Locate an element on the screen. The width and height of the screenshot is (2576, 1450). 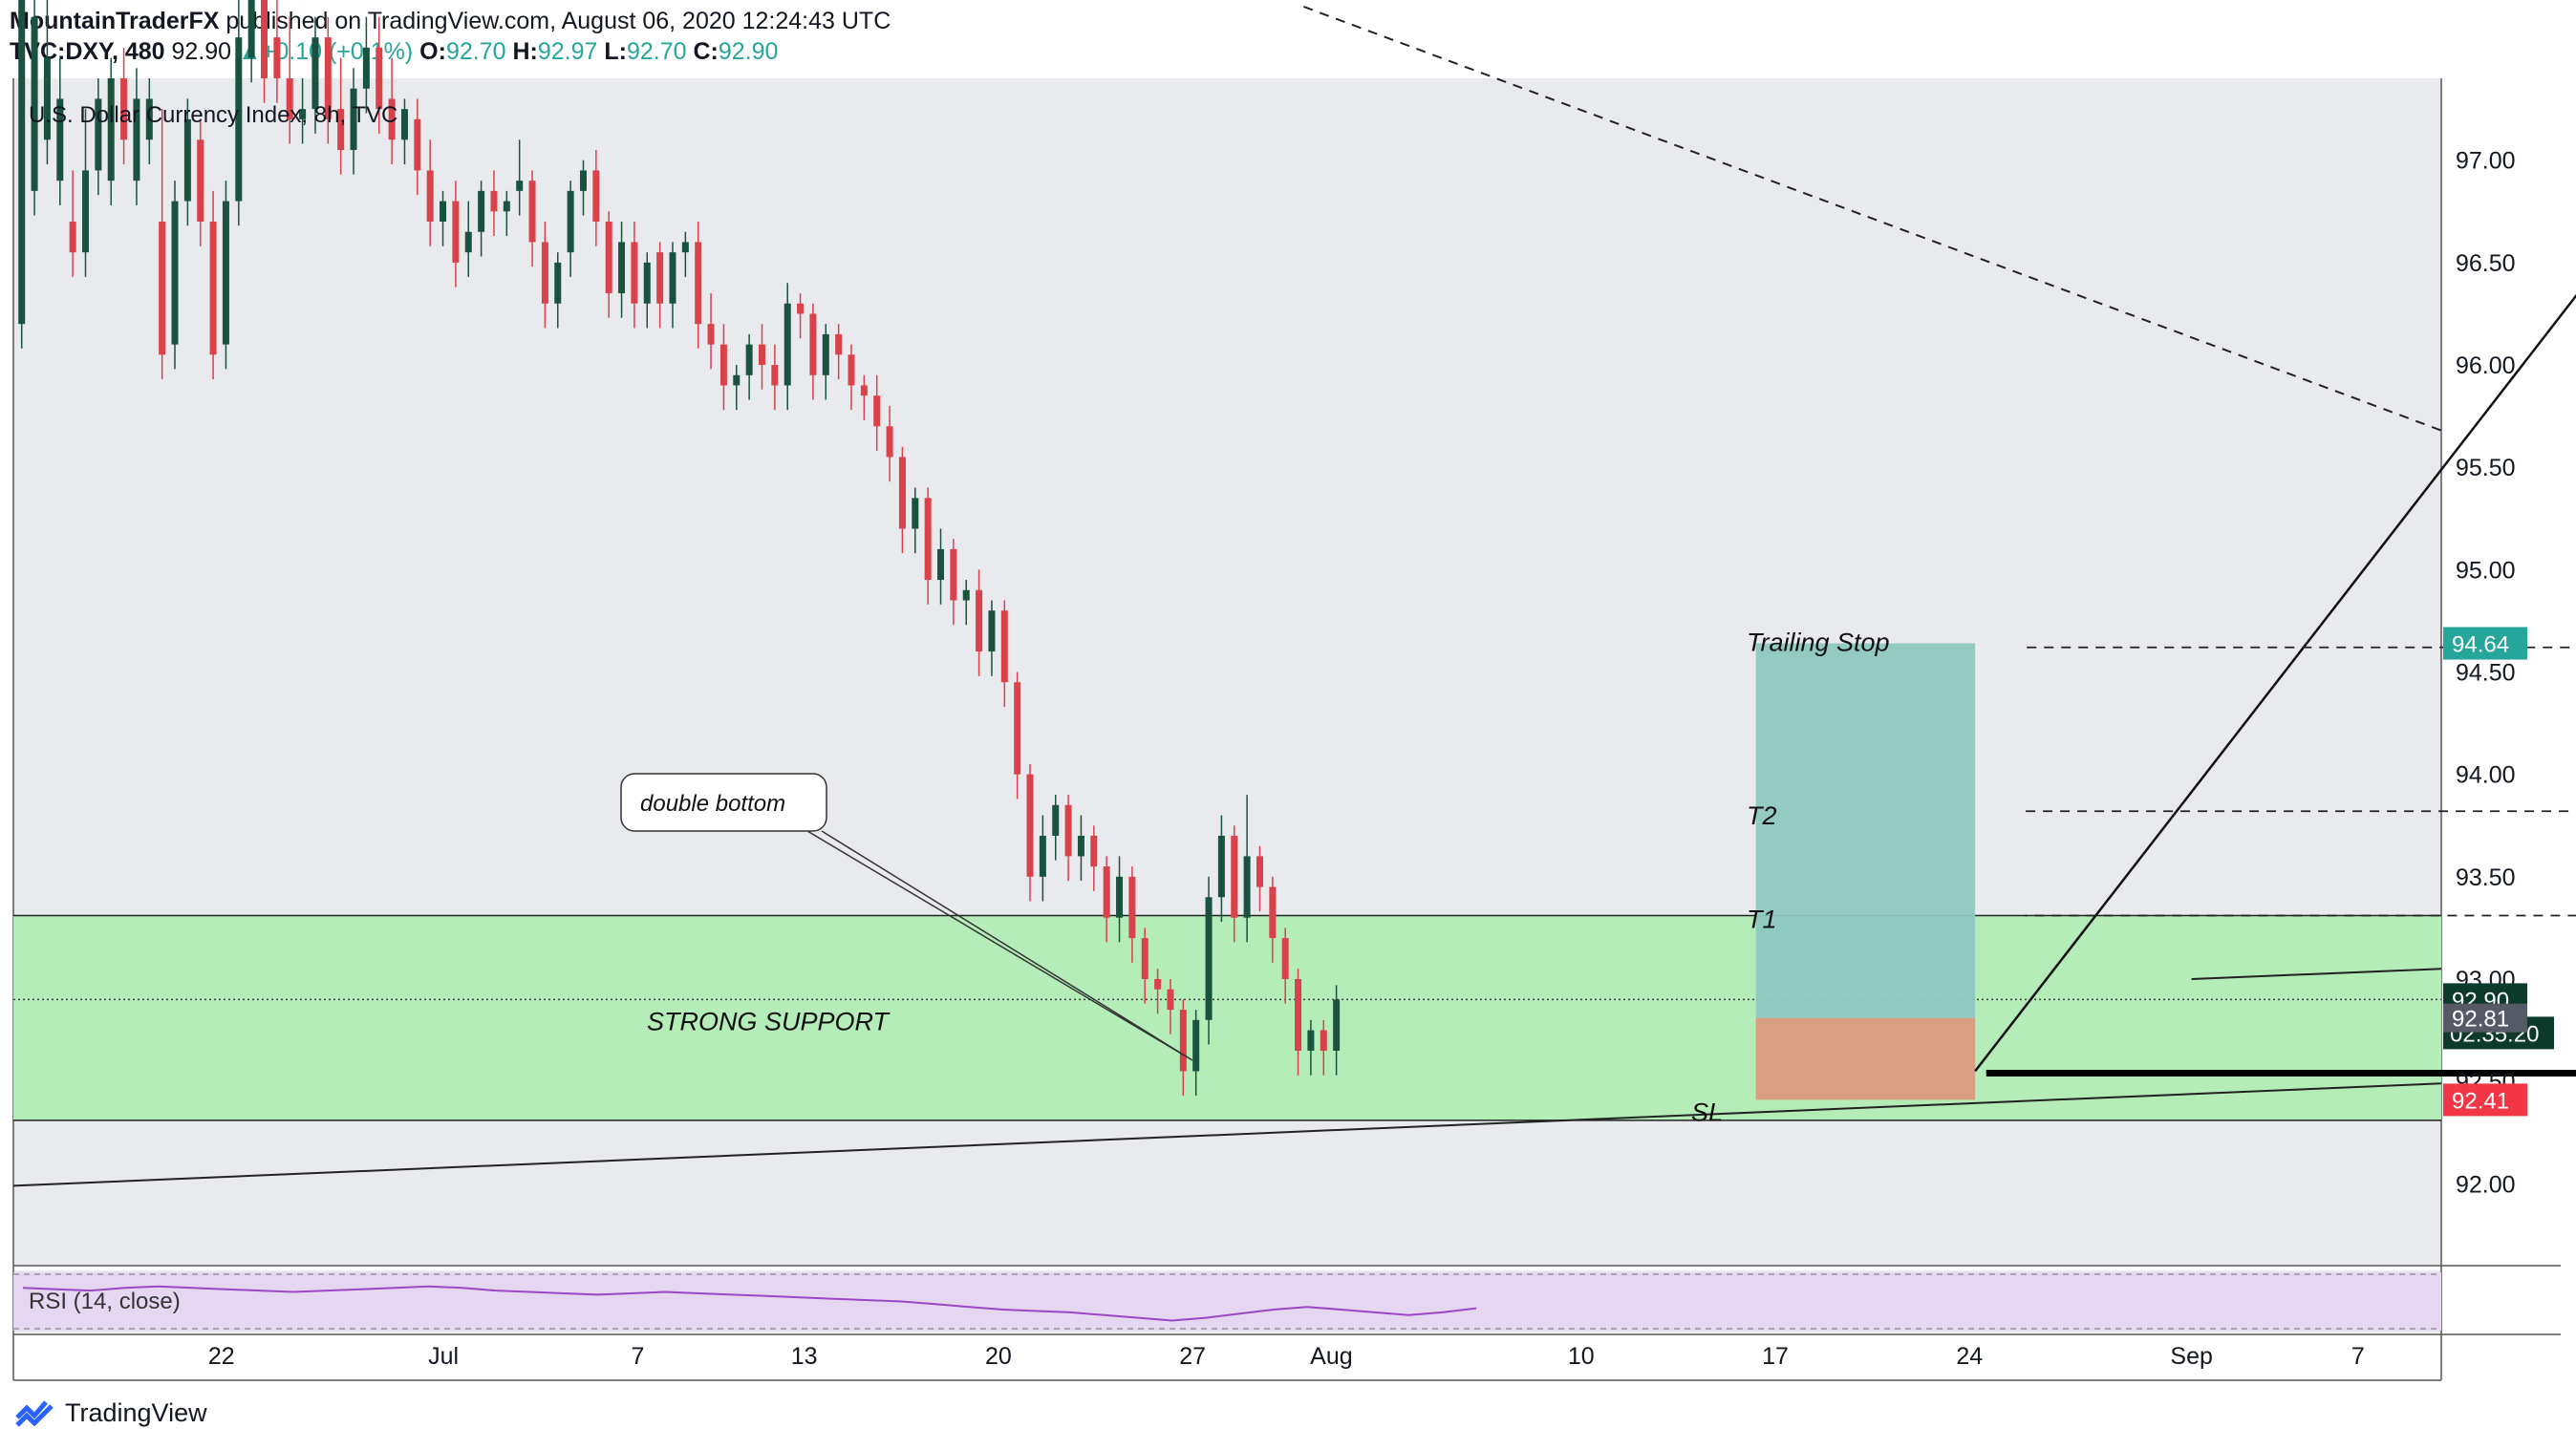
y-tick-label: 96.50 is located at coordinates (2486, 263).